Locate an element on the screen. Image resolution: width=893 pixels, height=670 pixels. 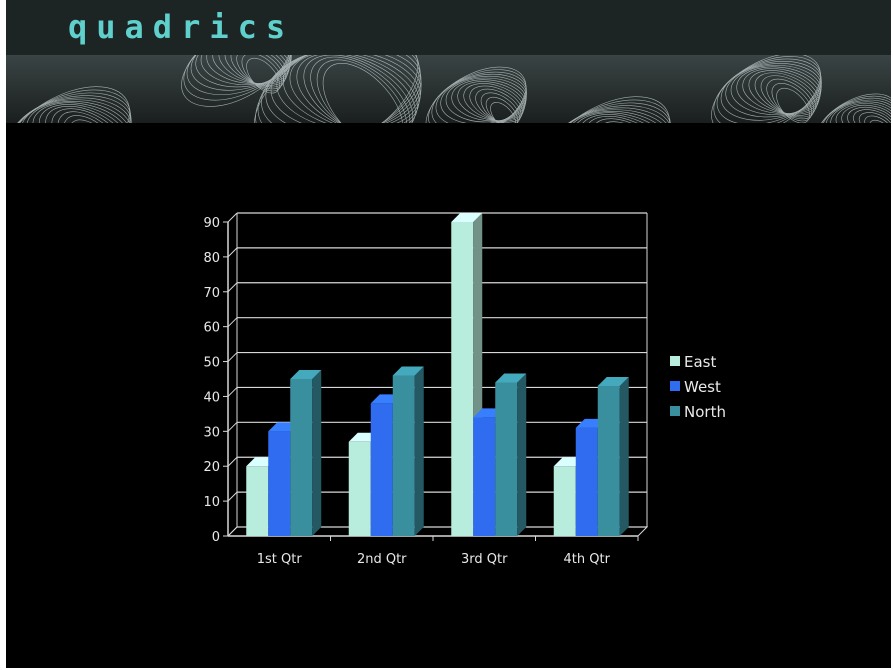
slide-title: quadrics is located at coordinates (181, 27).